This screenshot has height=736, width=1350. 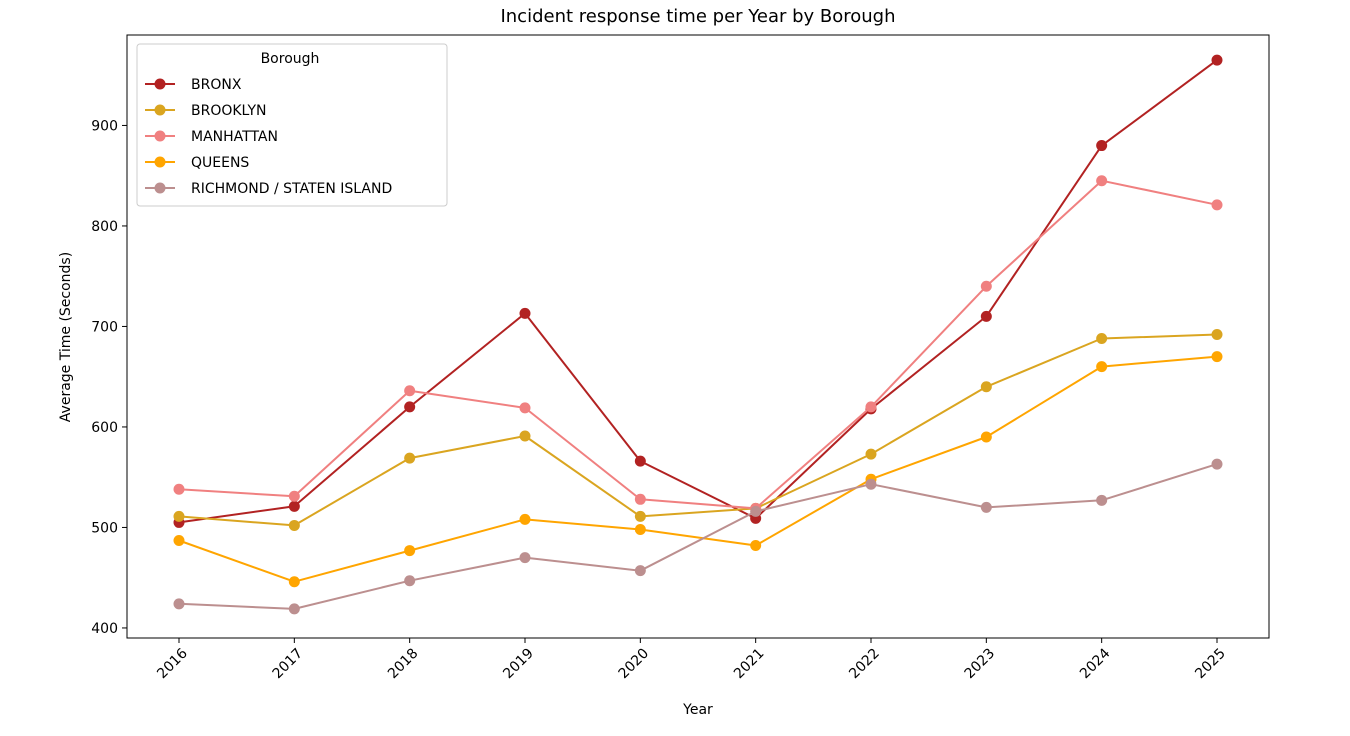 What do you see at coordinates (697, 710) in the screenshot?
I see `x-axis-label: Year` at bounding box center [697, 710].